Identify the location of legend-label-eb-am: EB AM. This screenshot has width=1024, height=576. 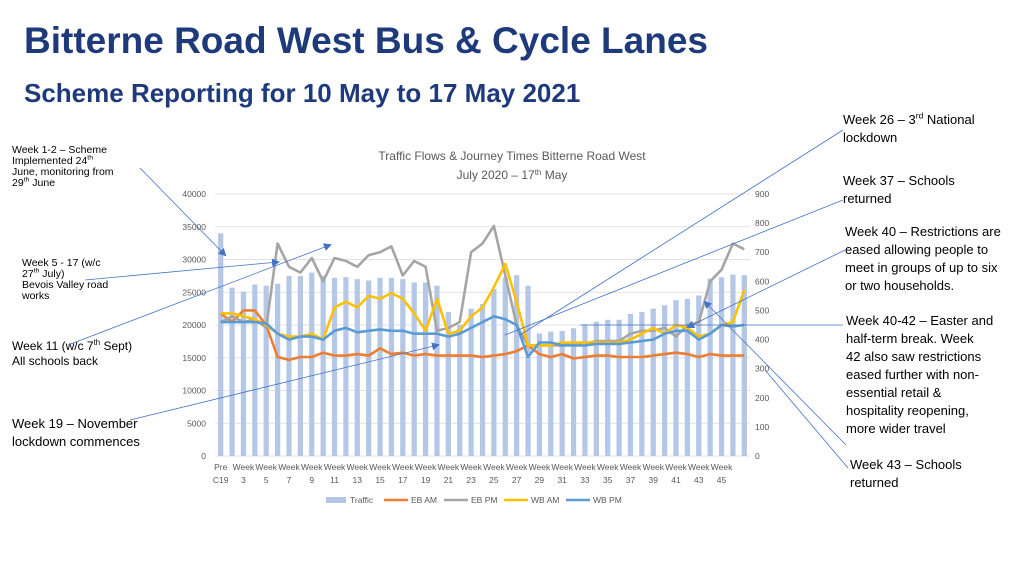
(424, 500).